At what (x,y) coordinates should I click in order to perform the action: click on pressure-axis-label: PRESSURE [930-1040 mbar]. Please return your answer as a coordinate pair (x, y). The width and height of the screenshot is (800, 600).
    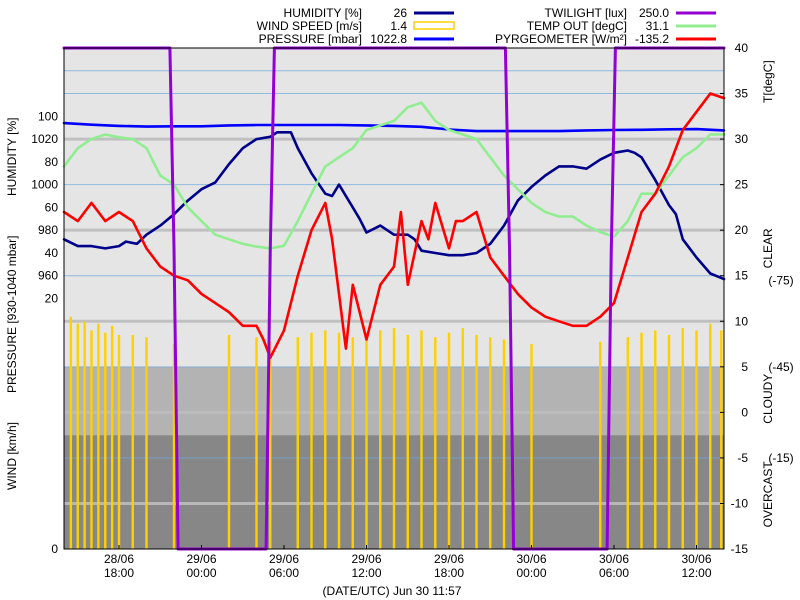
    Looking at the image, I should click on (12, 314).